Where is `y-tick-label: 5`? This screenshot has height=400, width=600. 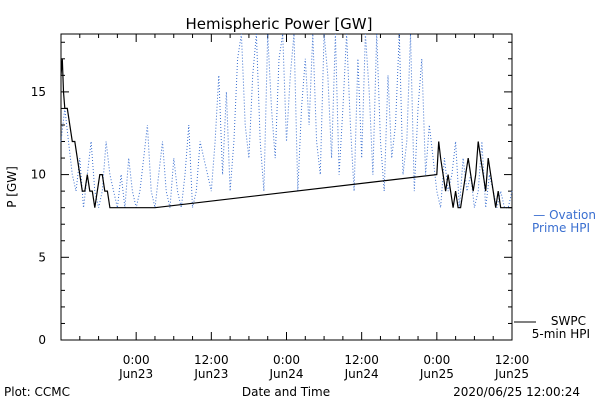
y-tick-label: 5 is located at coordinates (42, 257).